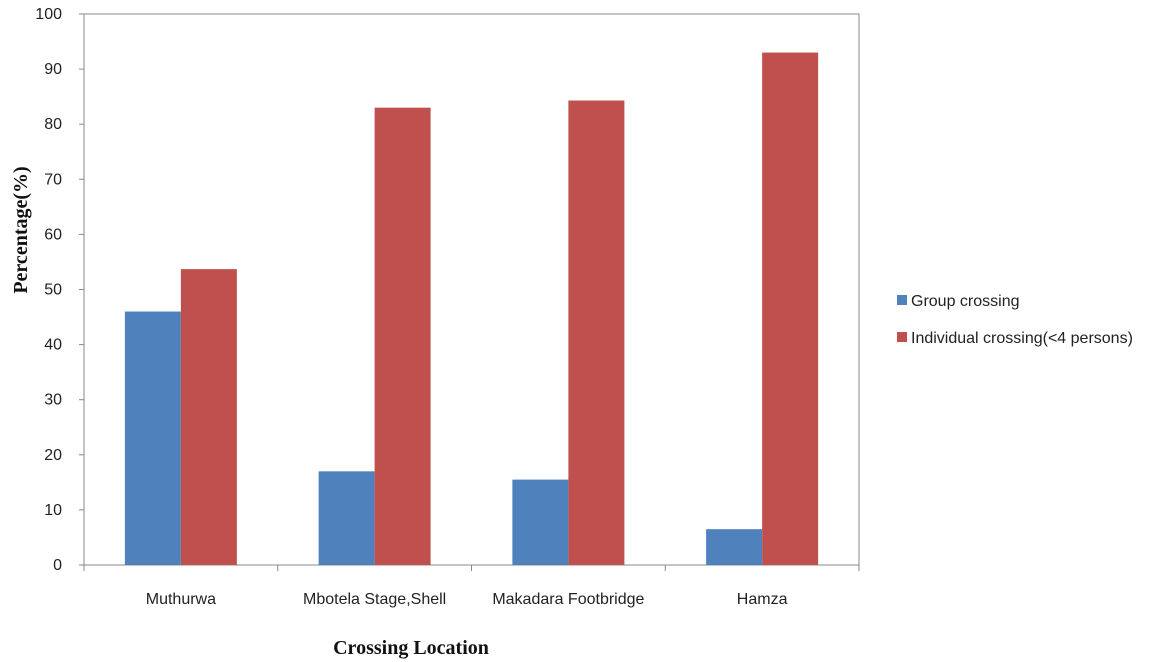 This screenshot has height=662, width=1160. What do you see at coordinates (53, 290) in the screenshot?
I see `y-tick-label: 50` at bounding box center [53, 290].